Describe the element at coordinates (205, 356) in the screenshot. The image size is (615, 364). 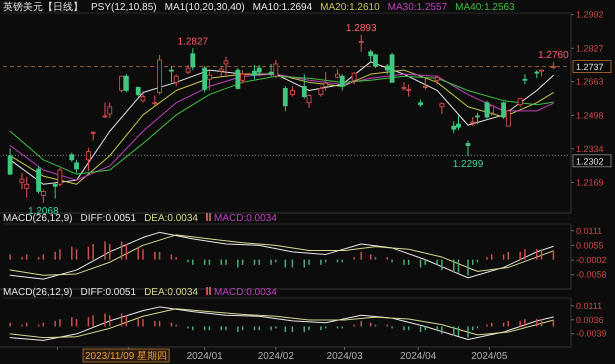
I see `x-tick-label: 2024/01` at that location.